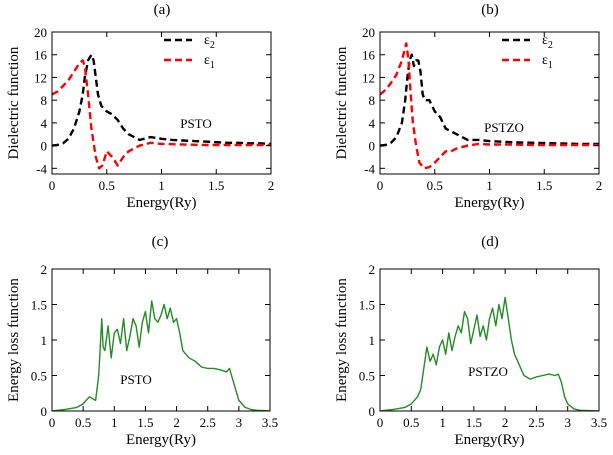 Image resolution: width=613 pixels, height=455 pixels. What do you see at coordinates (490, 242) in the screenshot?
I see `panel-label: (d)` at bounding box center [490, 242].